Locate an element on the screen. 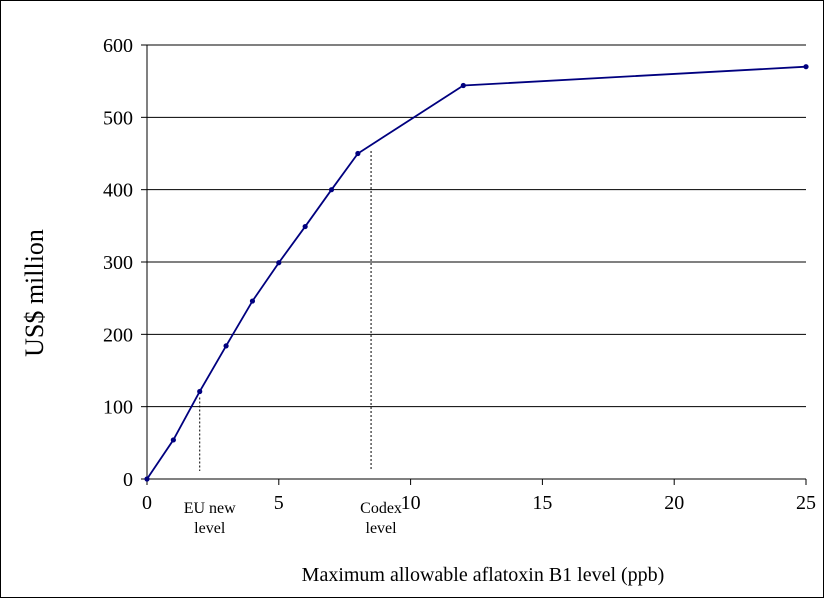 The height and width of the screenshot is (602, 824). y-axis-title: US$ million is located at coordinates (34, 293).